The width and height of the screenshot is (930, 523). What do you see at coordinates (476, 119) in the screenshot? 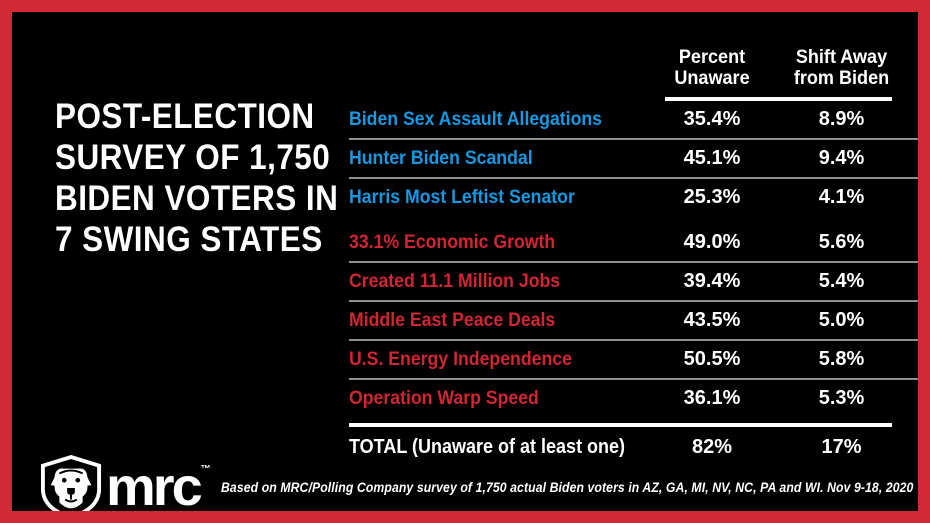
I see `row-label: Biden Sex Assault Allegations` at bounding box center [476, 119].